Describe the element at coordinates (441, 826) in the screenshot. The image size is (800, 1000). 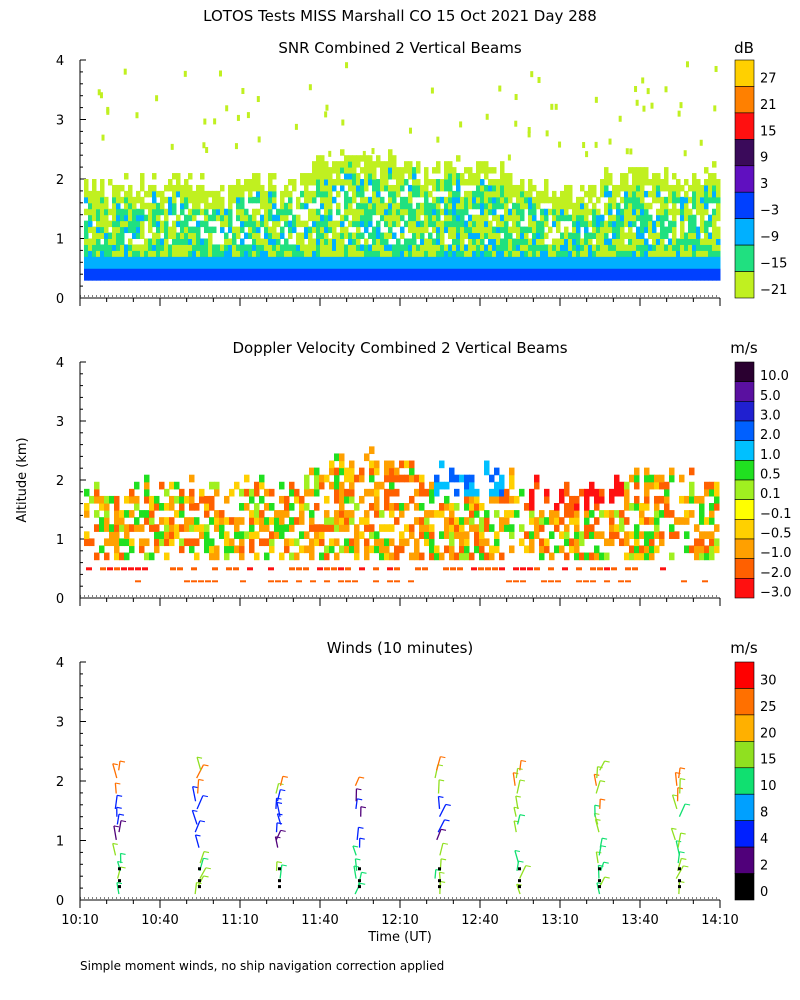
I see `wind-barb` at that location.